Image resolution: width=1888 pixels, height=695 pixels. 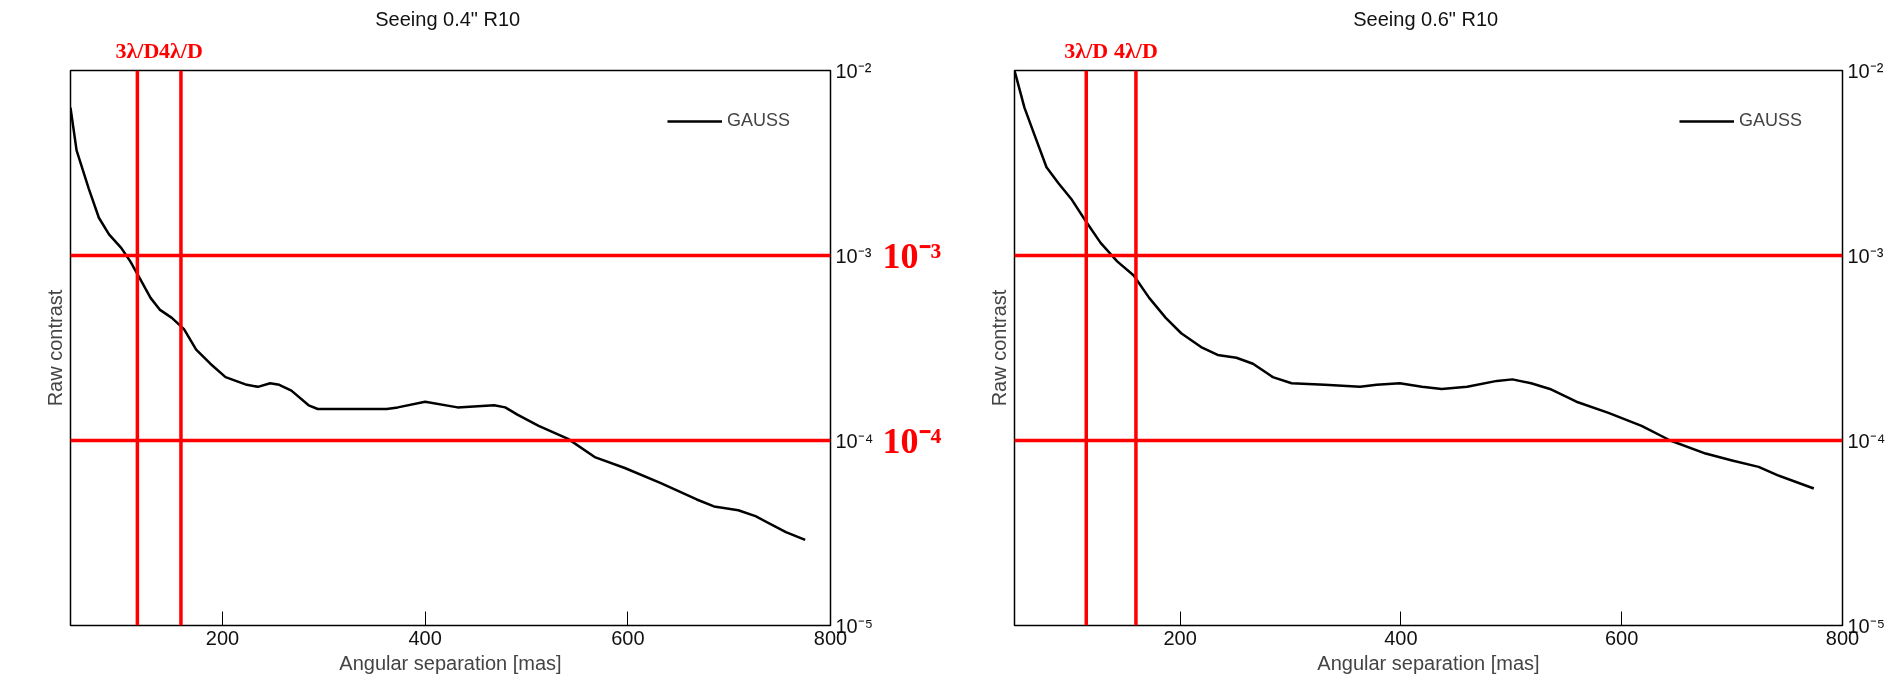 I want to click on ref-line-label: 10⁻³, so click(x=912, y=255).